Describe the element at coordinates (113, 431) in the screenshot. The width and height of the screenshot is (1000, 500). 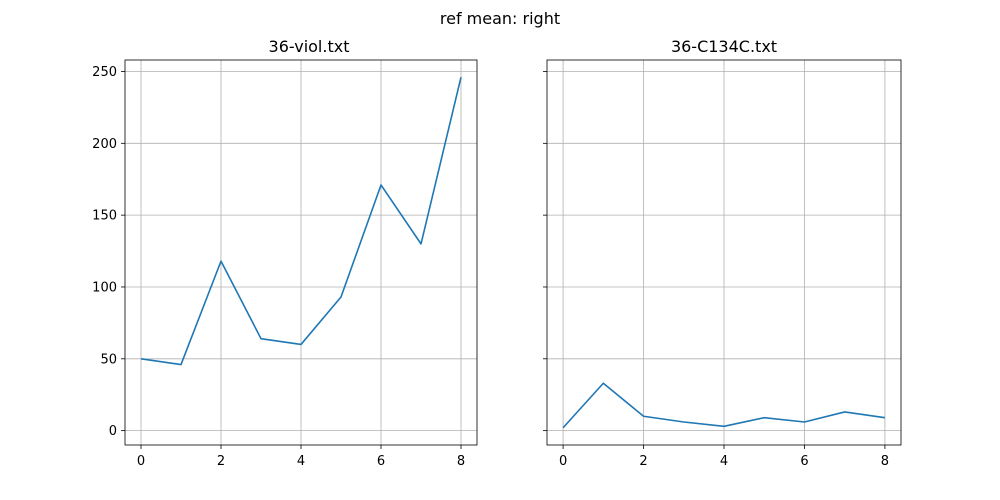
I see `y-tick-label: 0` at that location.